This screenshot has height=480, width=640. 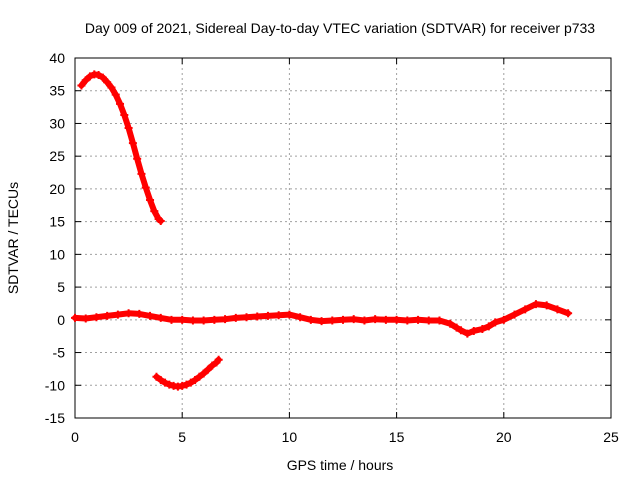 I want to click on y-tick-label: -5, so click(x=59, y=353).